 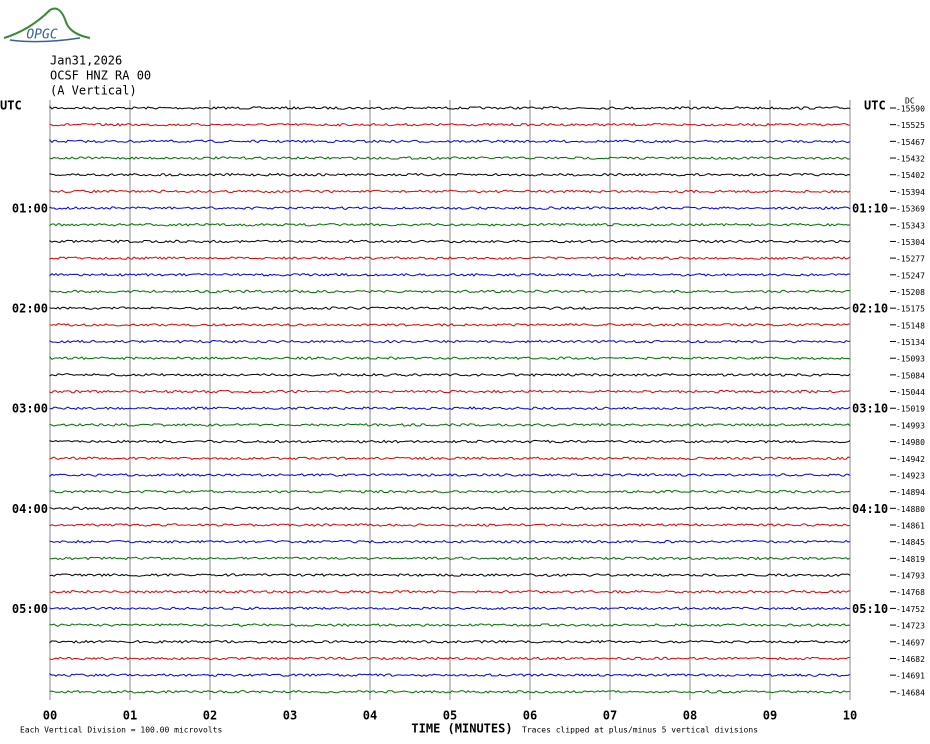 I want to click on trace-offset: -14723, so click(x=910, y=626).